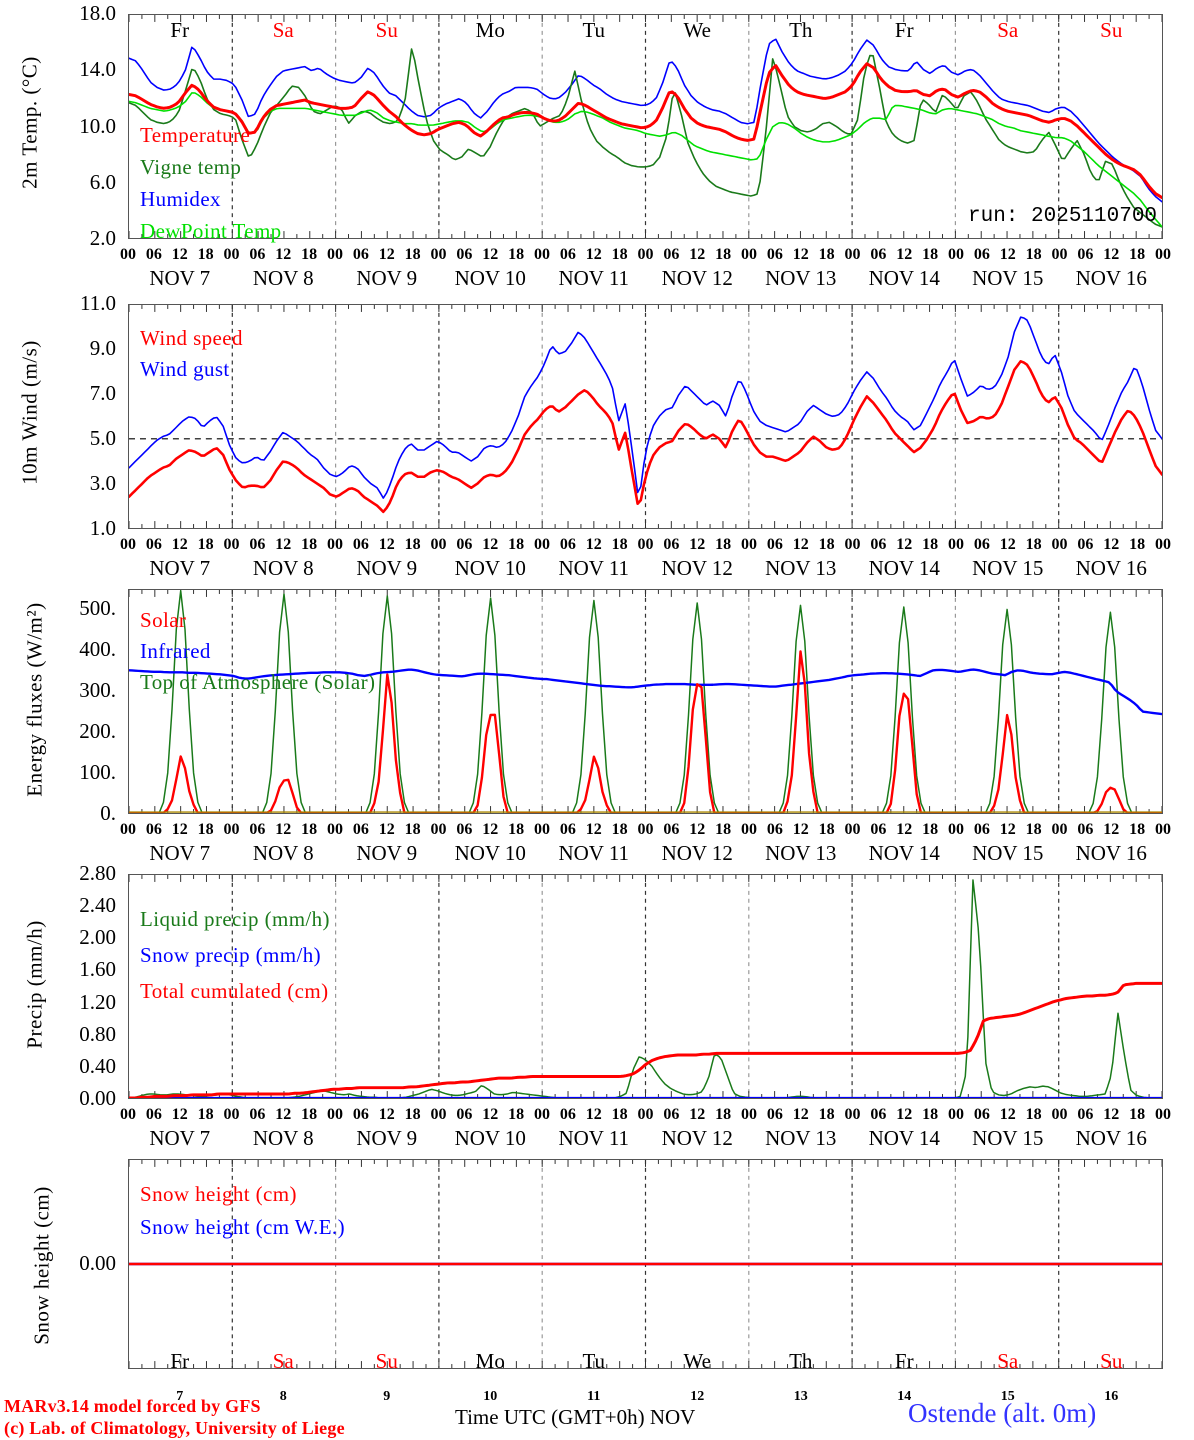  I want to click on series-humidex, so click(645, 120).